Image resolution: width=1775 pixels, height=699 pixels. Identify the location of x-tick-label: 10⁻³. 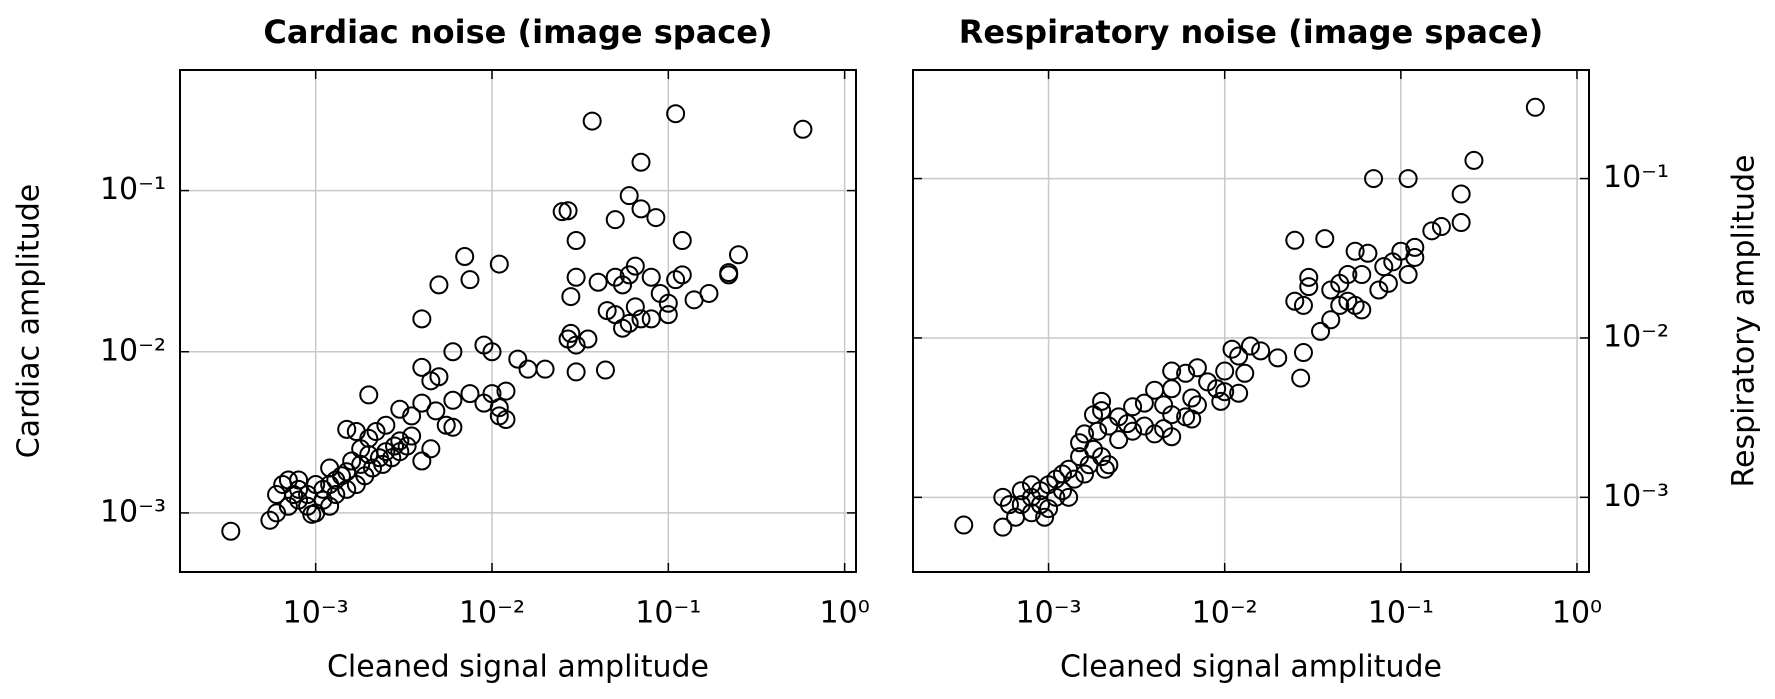
(1049, 613).